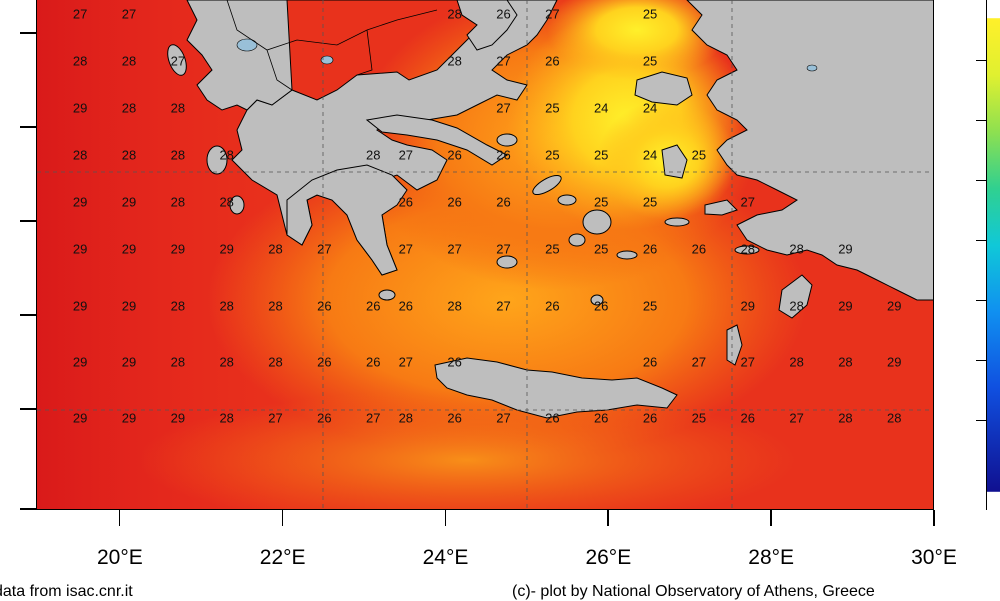 The image size is (1000, 601). I want to click on land-kythera, so click(387, 295).